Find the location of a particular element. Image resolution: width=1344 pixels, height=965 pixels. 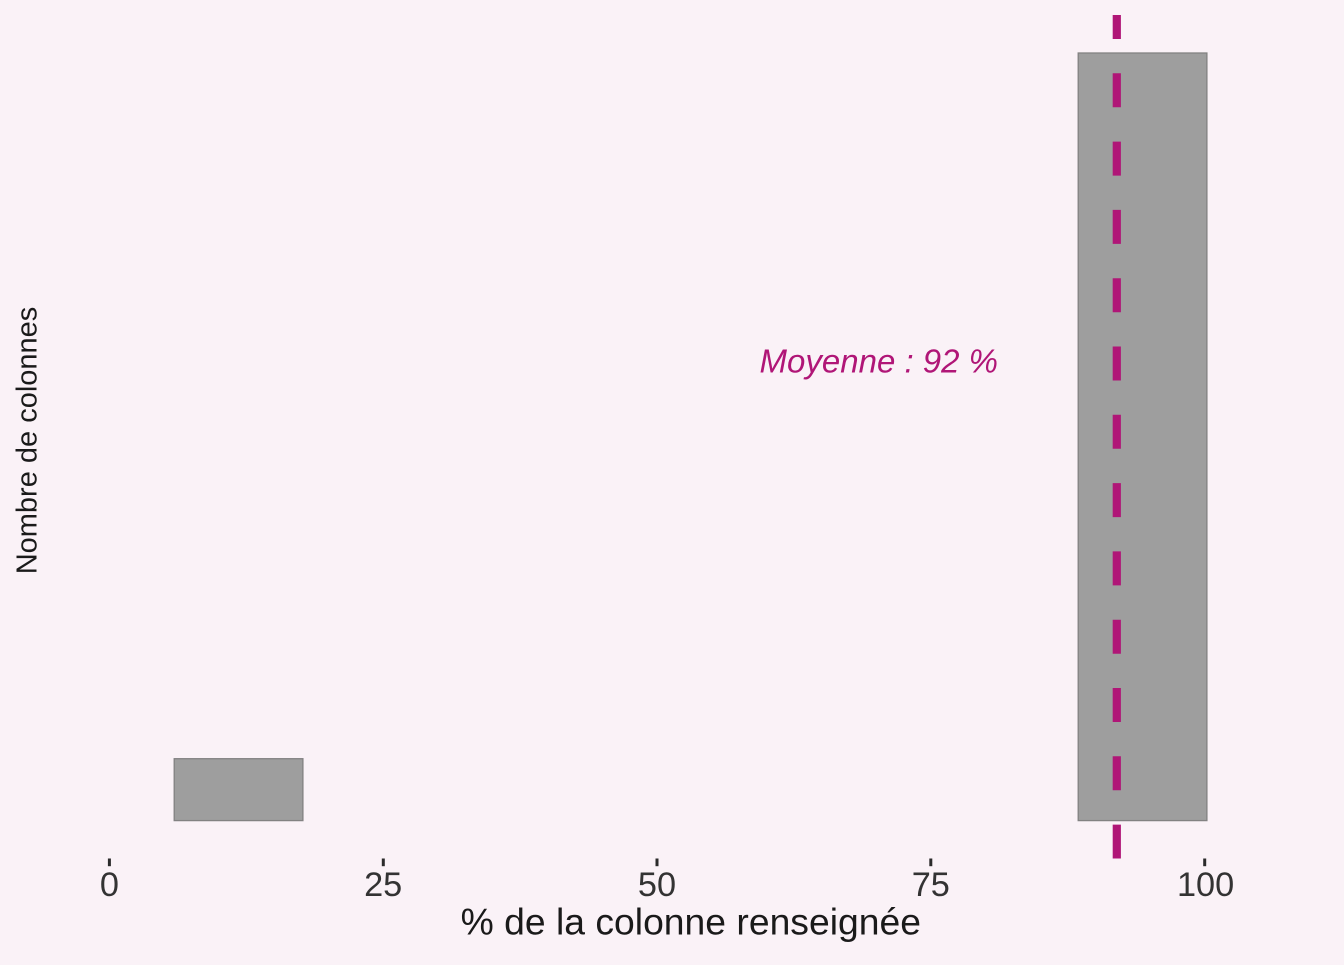

svg-text: 50 is located at coordinates (657, 885).